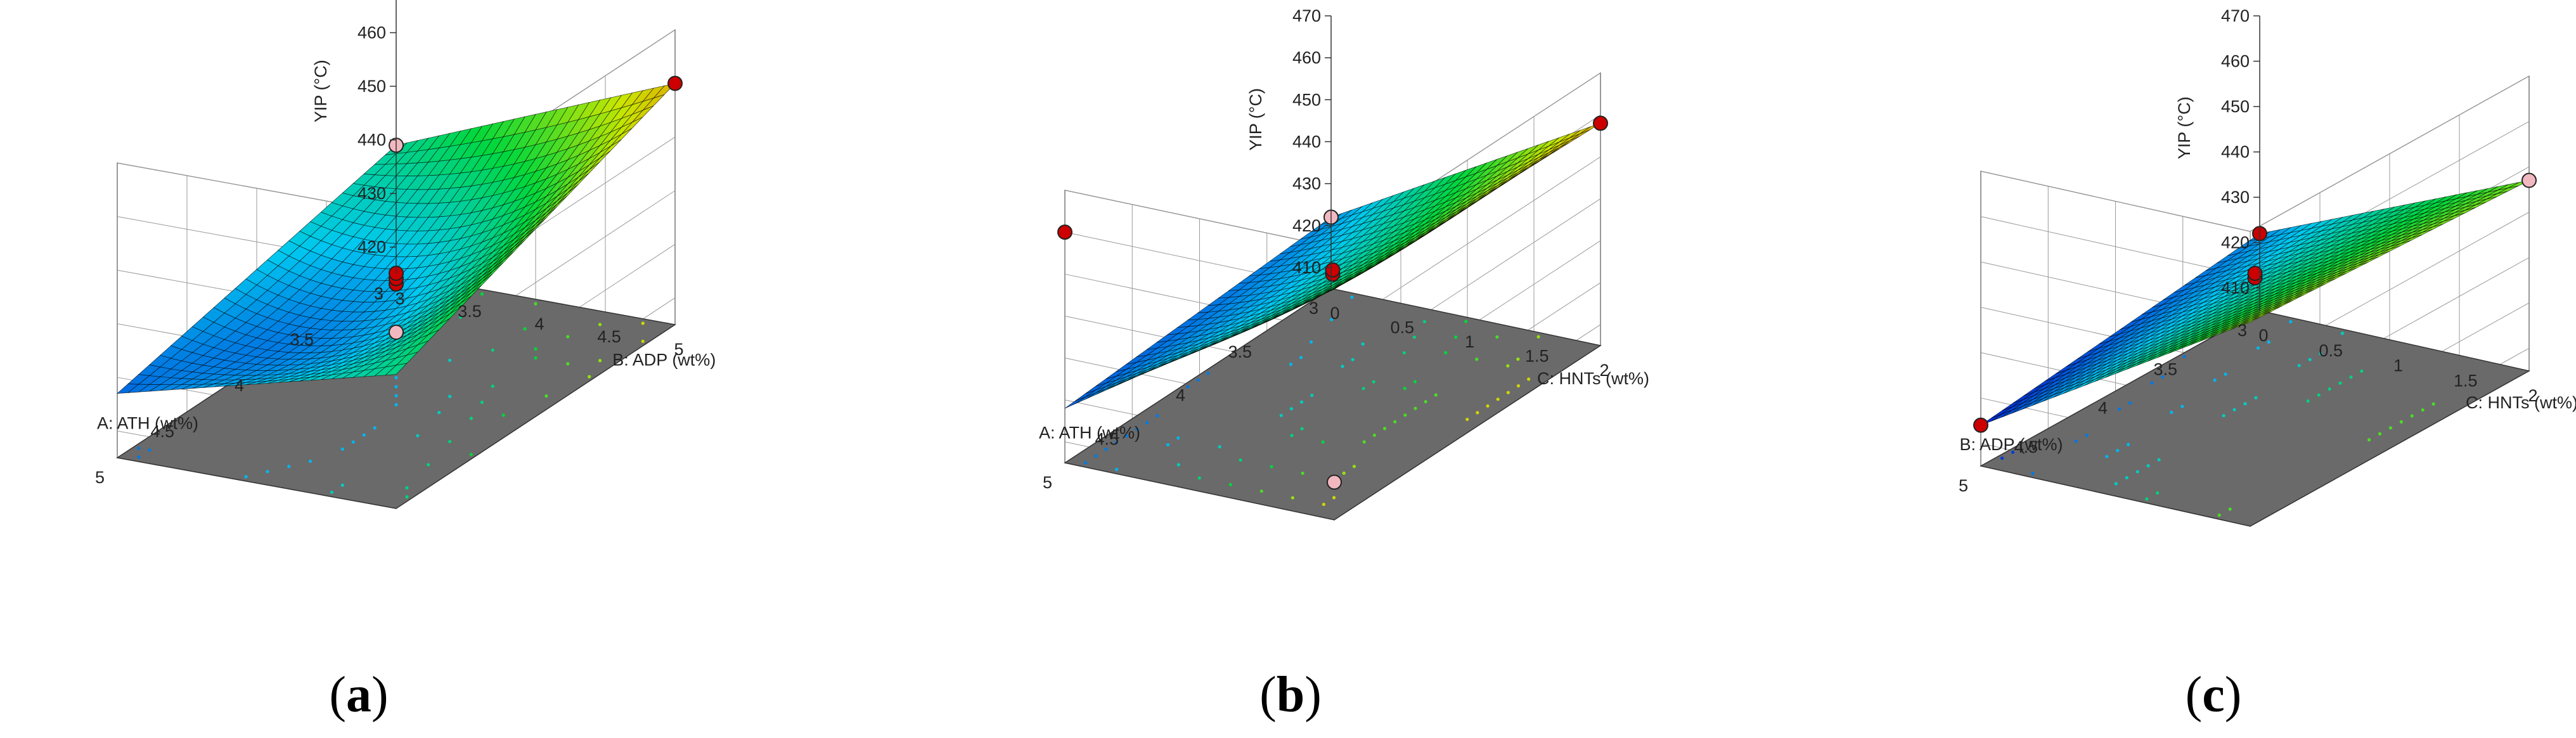 This screenshot has width=2576, height=738. Describe the element at coordinates (358, 695) in the screenshot. I see `caption-a: (a)` at that location.